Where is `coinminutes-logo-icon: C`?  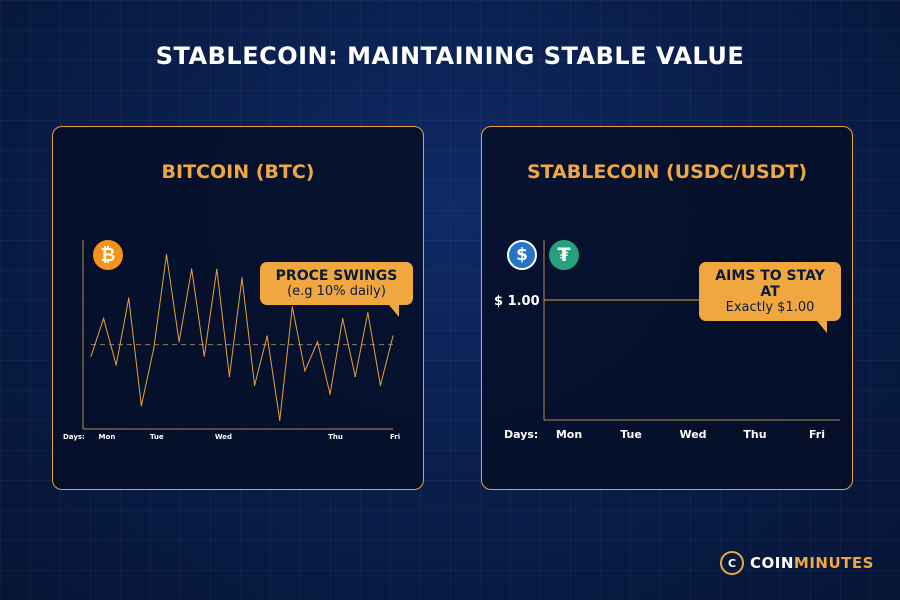
coinminutes-logo-icon: C is located at coordinates (732, 563).